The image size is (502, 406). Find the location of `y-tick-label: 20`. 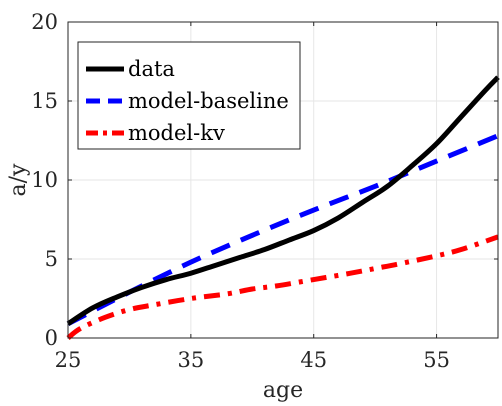

y-tick-label: 20 is located at coordinates (44, 22).